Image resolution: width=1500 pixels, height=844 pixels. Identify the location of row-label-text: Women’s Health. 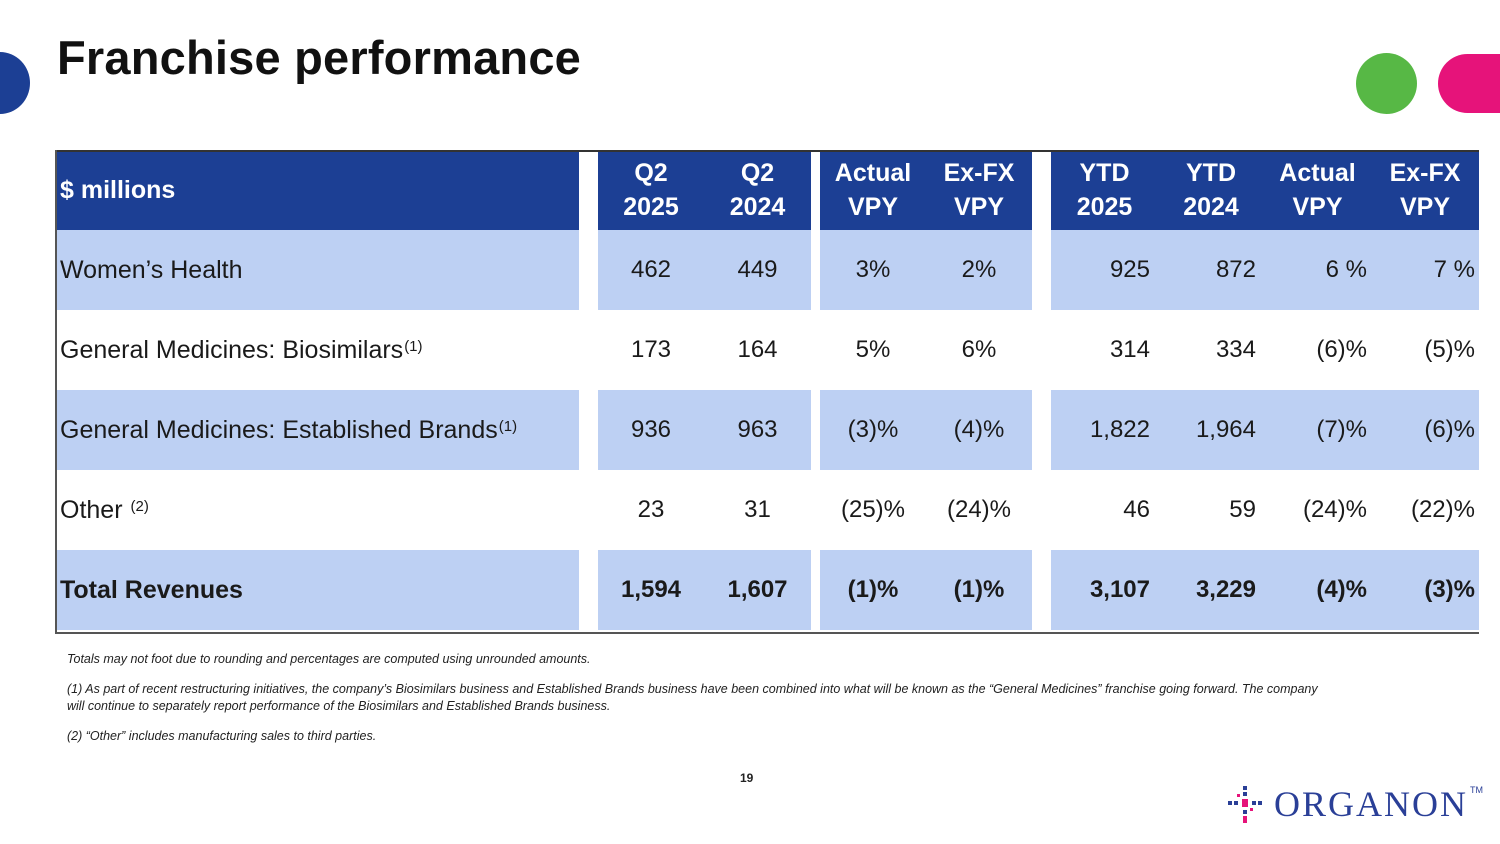
(151, 269).